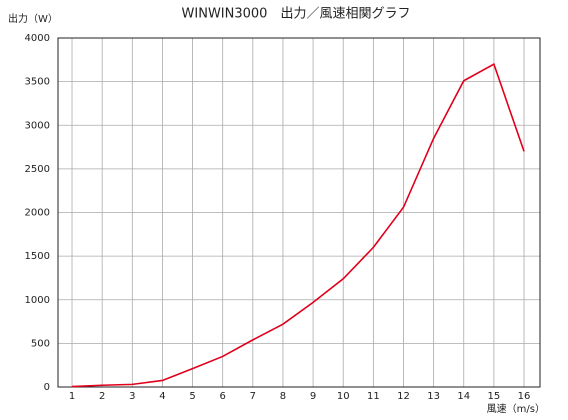 This screenshot has width=568, height=420. I want to click on x-tick-label: 4, so click(162, 396).